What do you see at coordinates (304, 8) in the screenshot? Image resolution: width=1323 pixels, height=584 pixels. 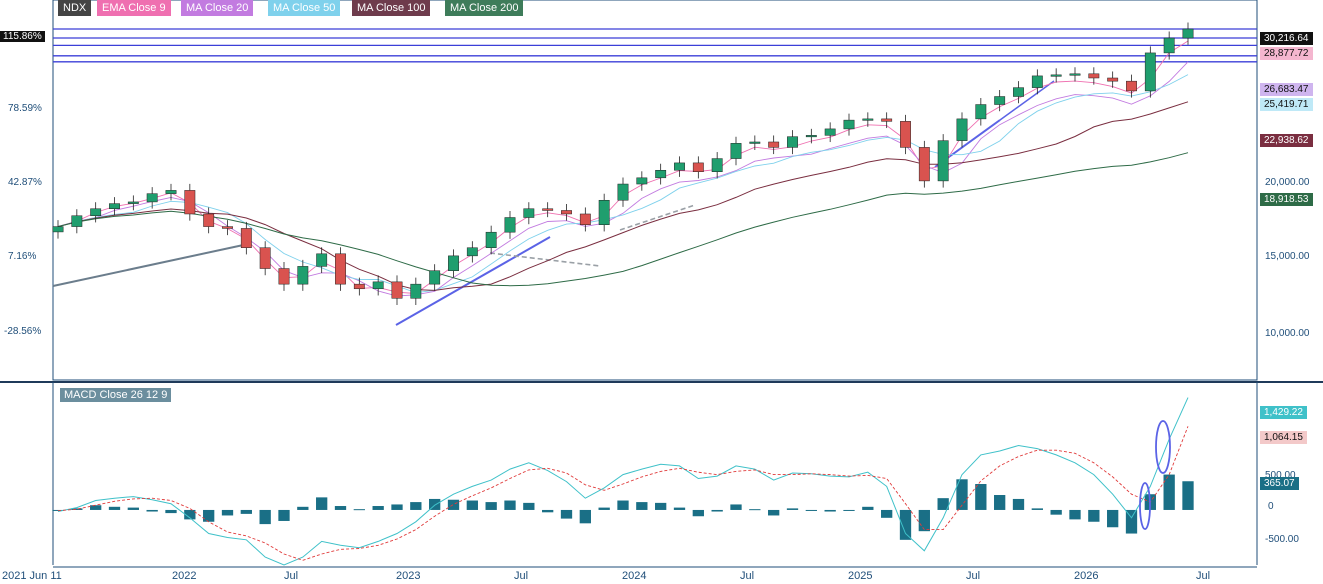 I see `legend-item: MA Close 50` at bounding box center [304, 8].